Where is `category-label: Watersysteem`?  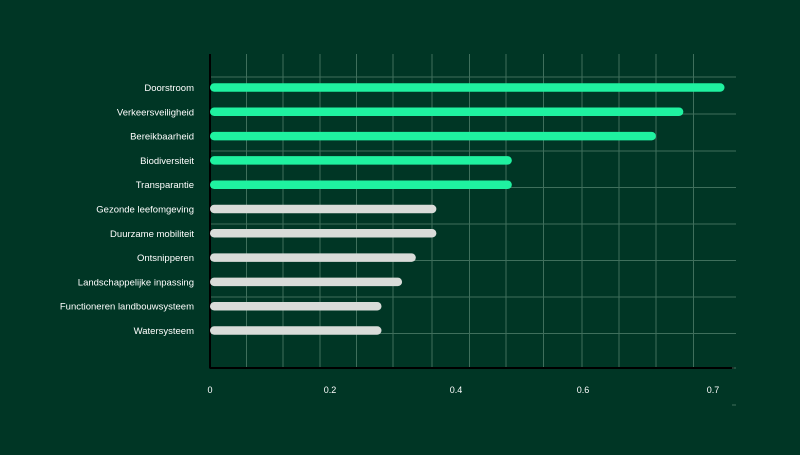 category-label: Watersysteem is located at coordinates (164, 331).